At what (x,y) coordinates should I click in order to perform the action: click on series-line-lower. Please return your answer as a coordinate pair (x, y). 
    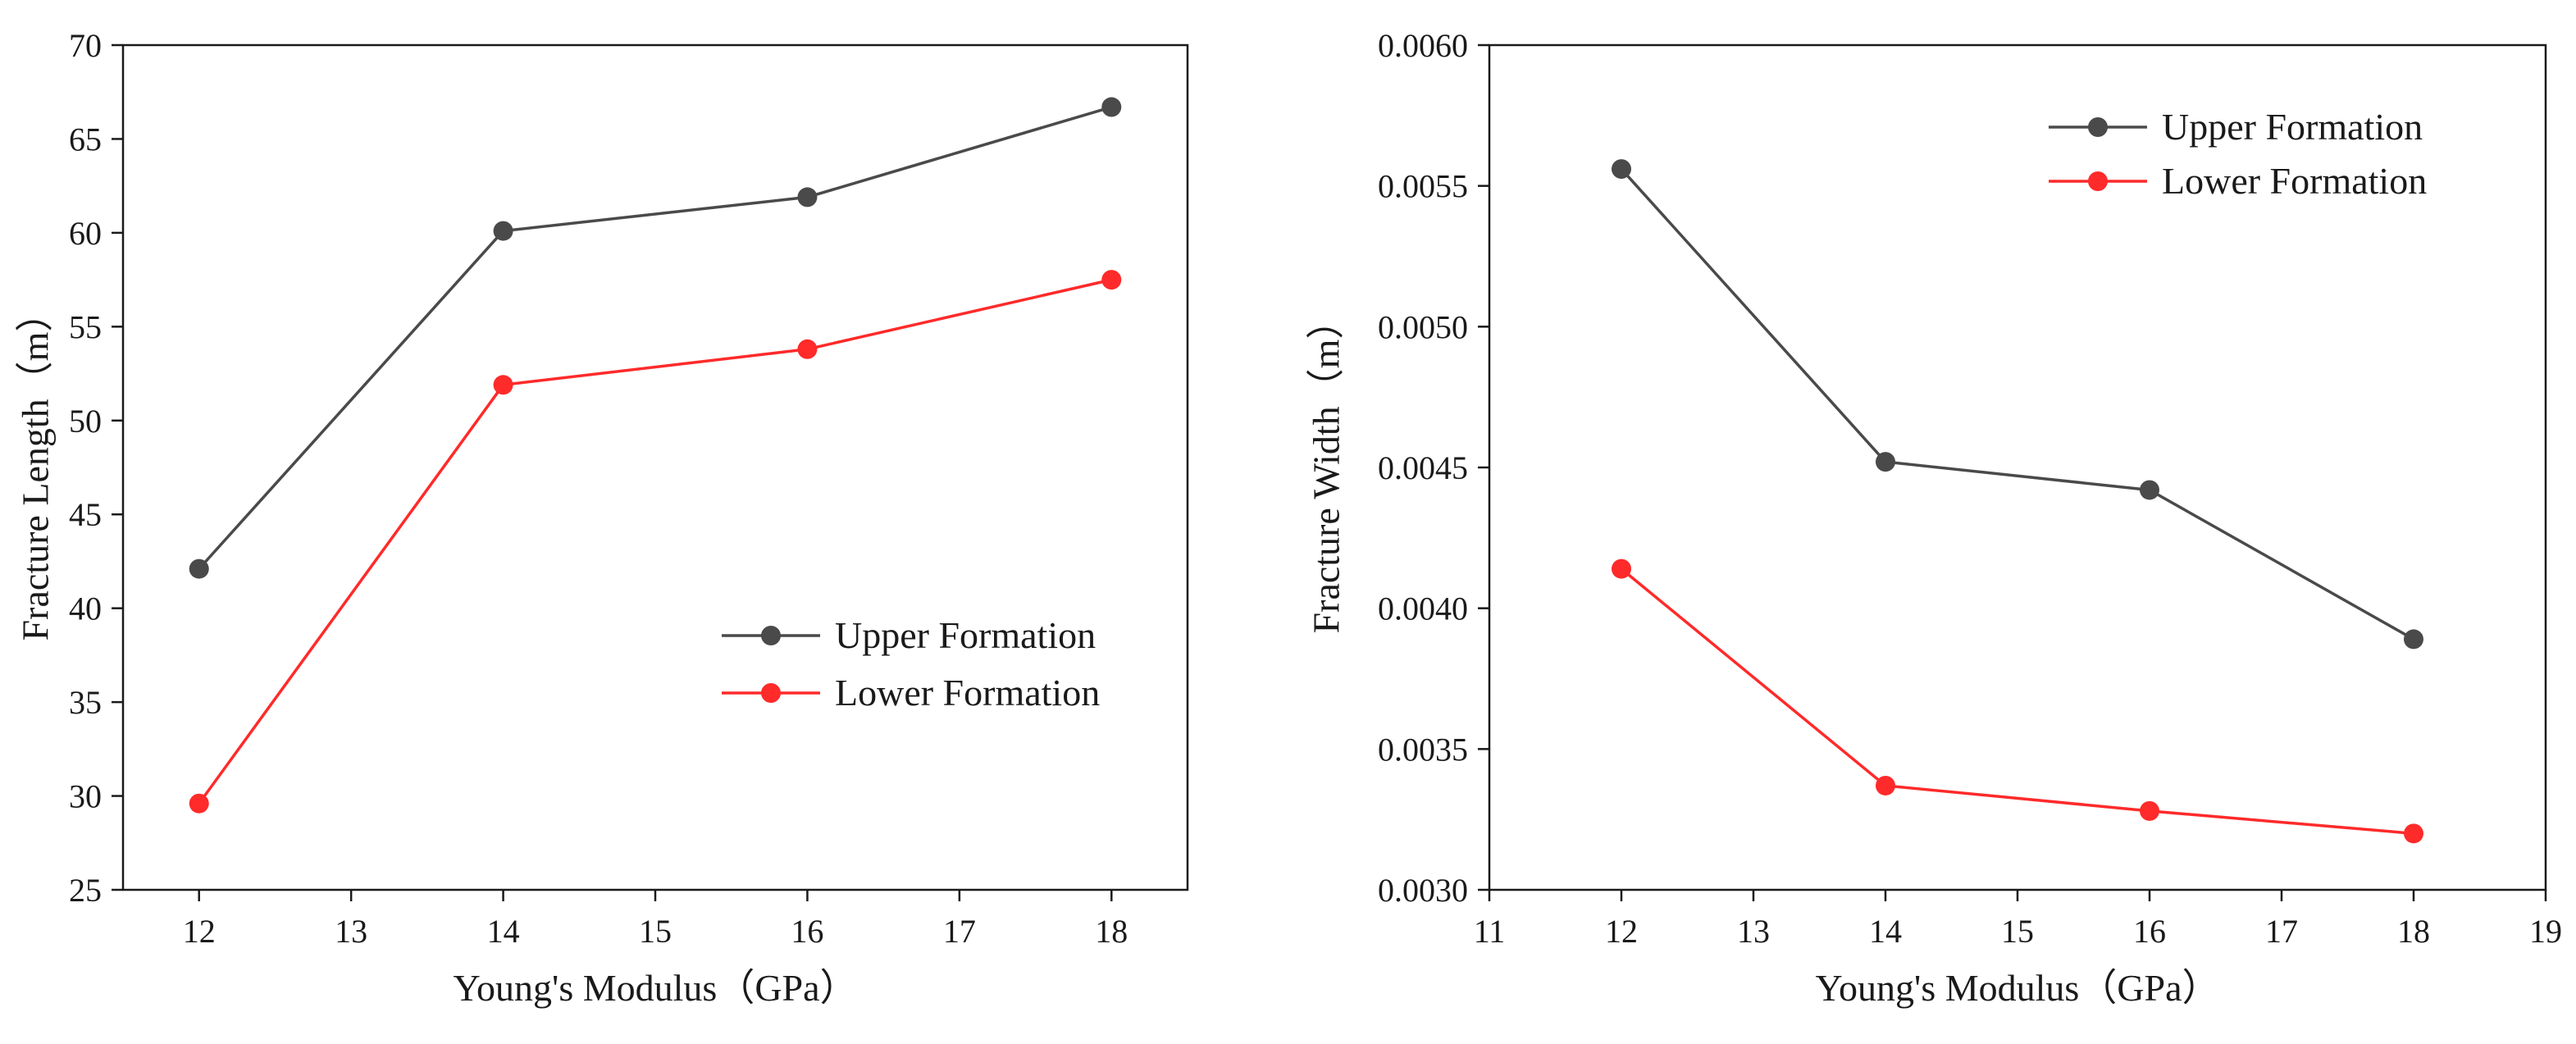
    Looking at the image, I should click on (2017, 702).